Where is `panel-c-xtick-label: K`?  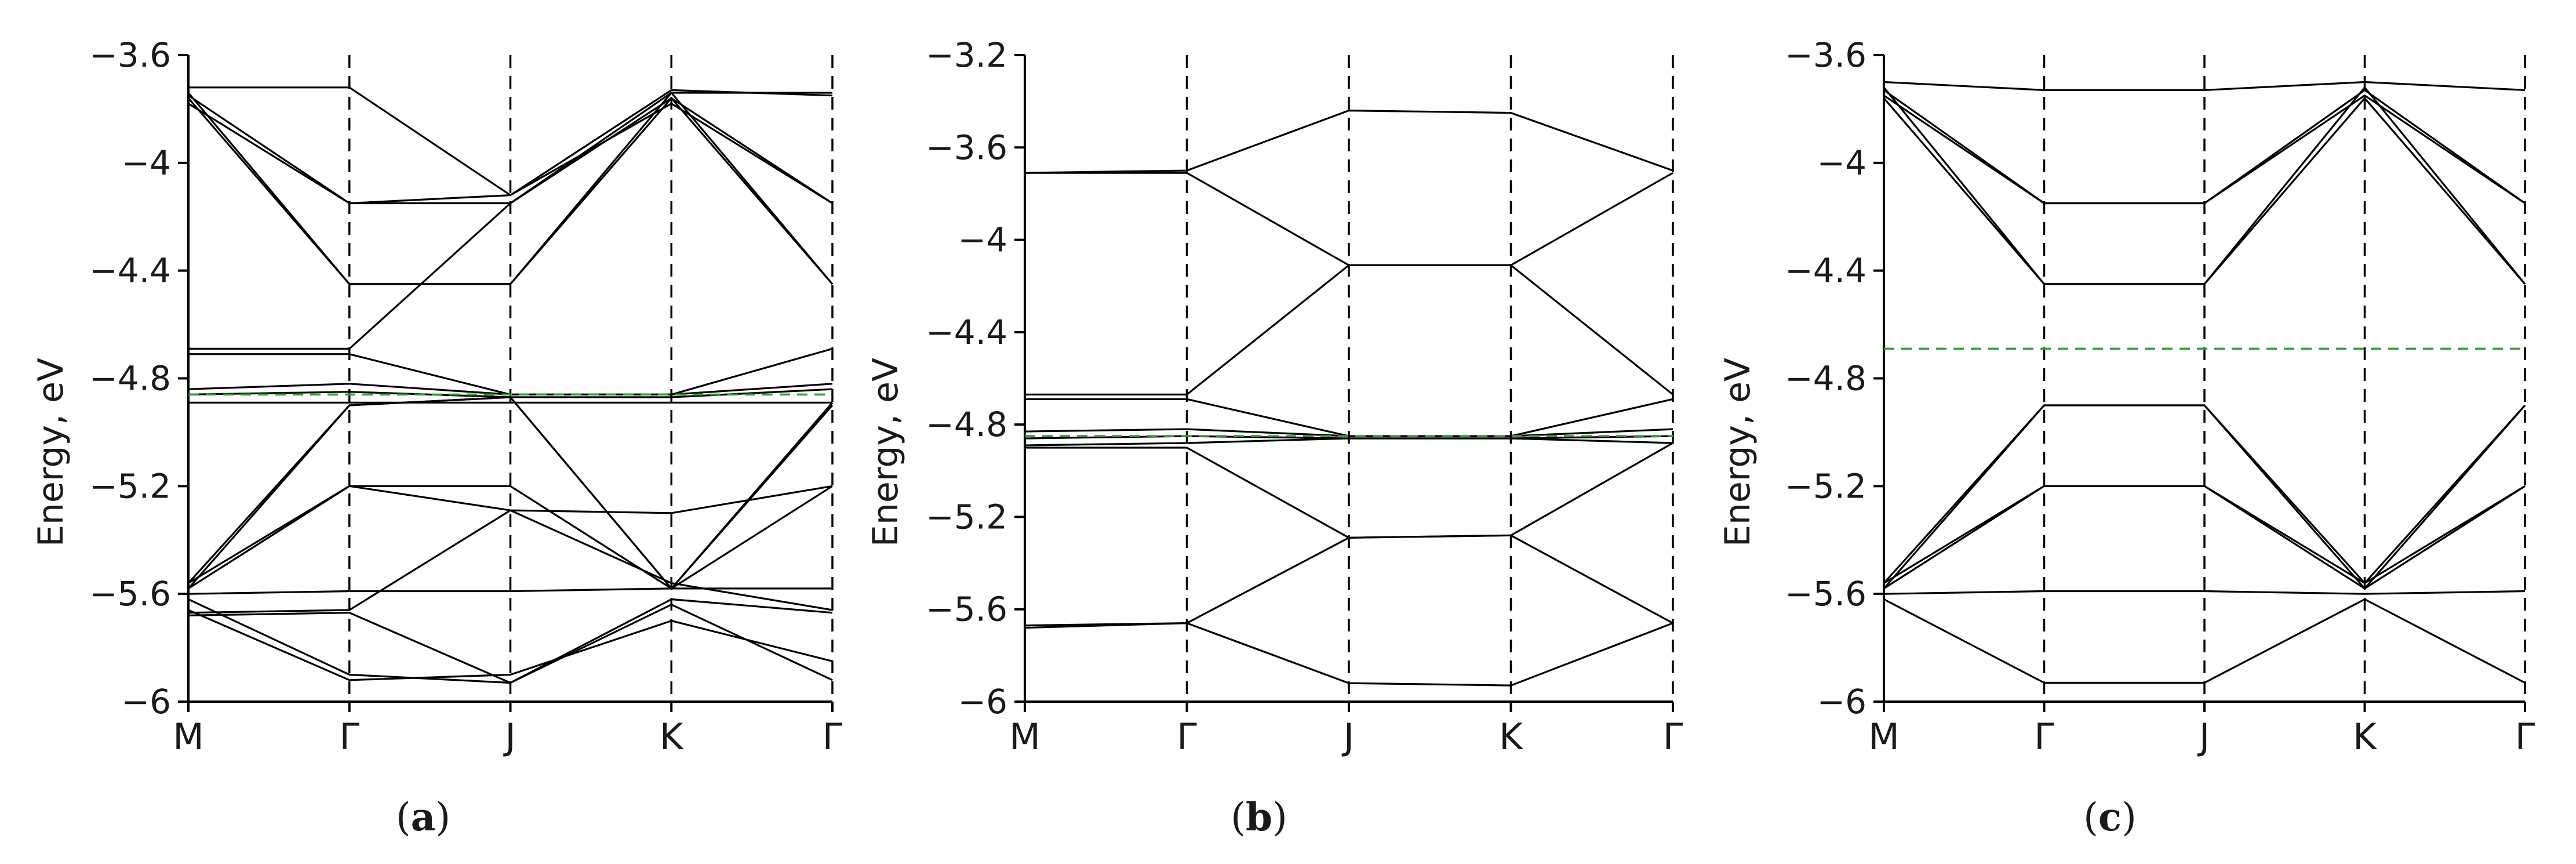
panel-c-xtick-label: K is located at coordinates (2365, 737).